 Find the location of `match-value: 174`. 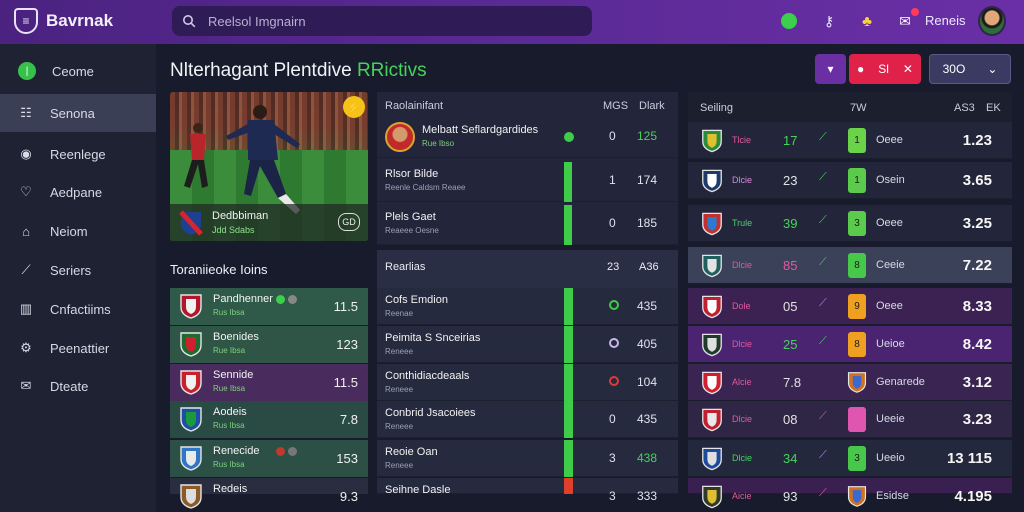

match-value: 174 is located at coordinates (647, 180).